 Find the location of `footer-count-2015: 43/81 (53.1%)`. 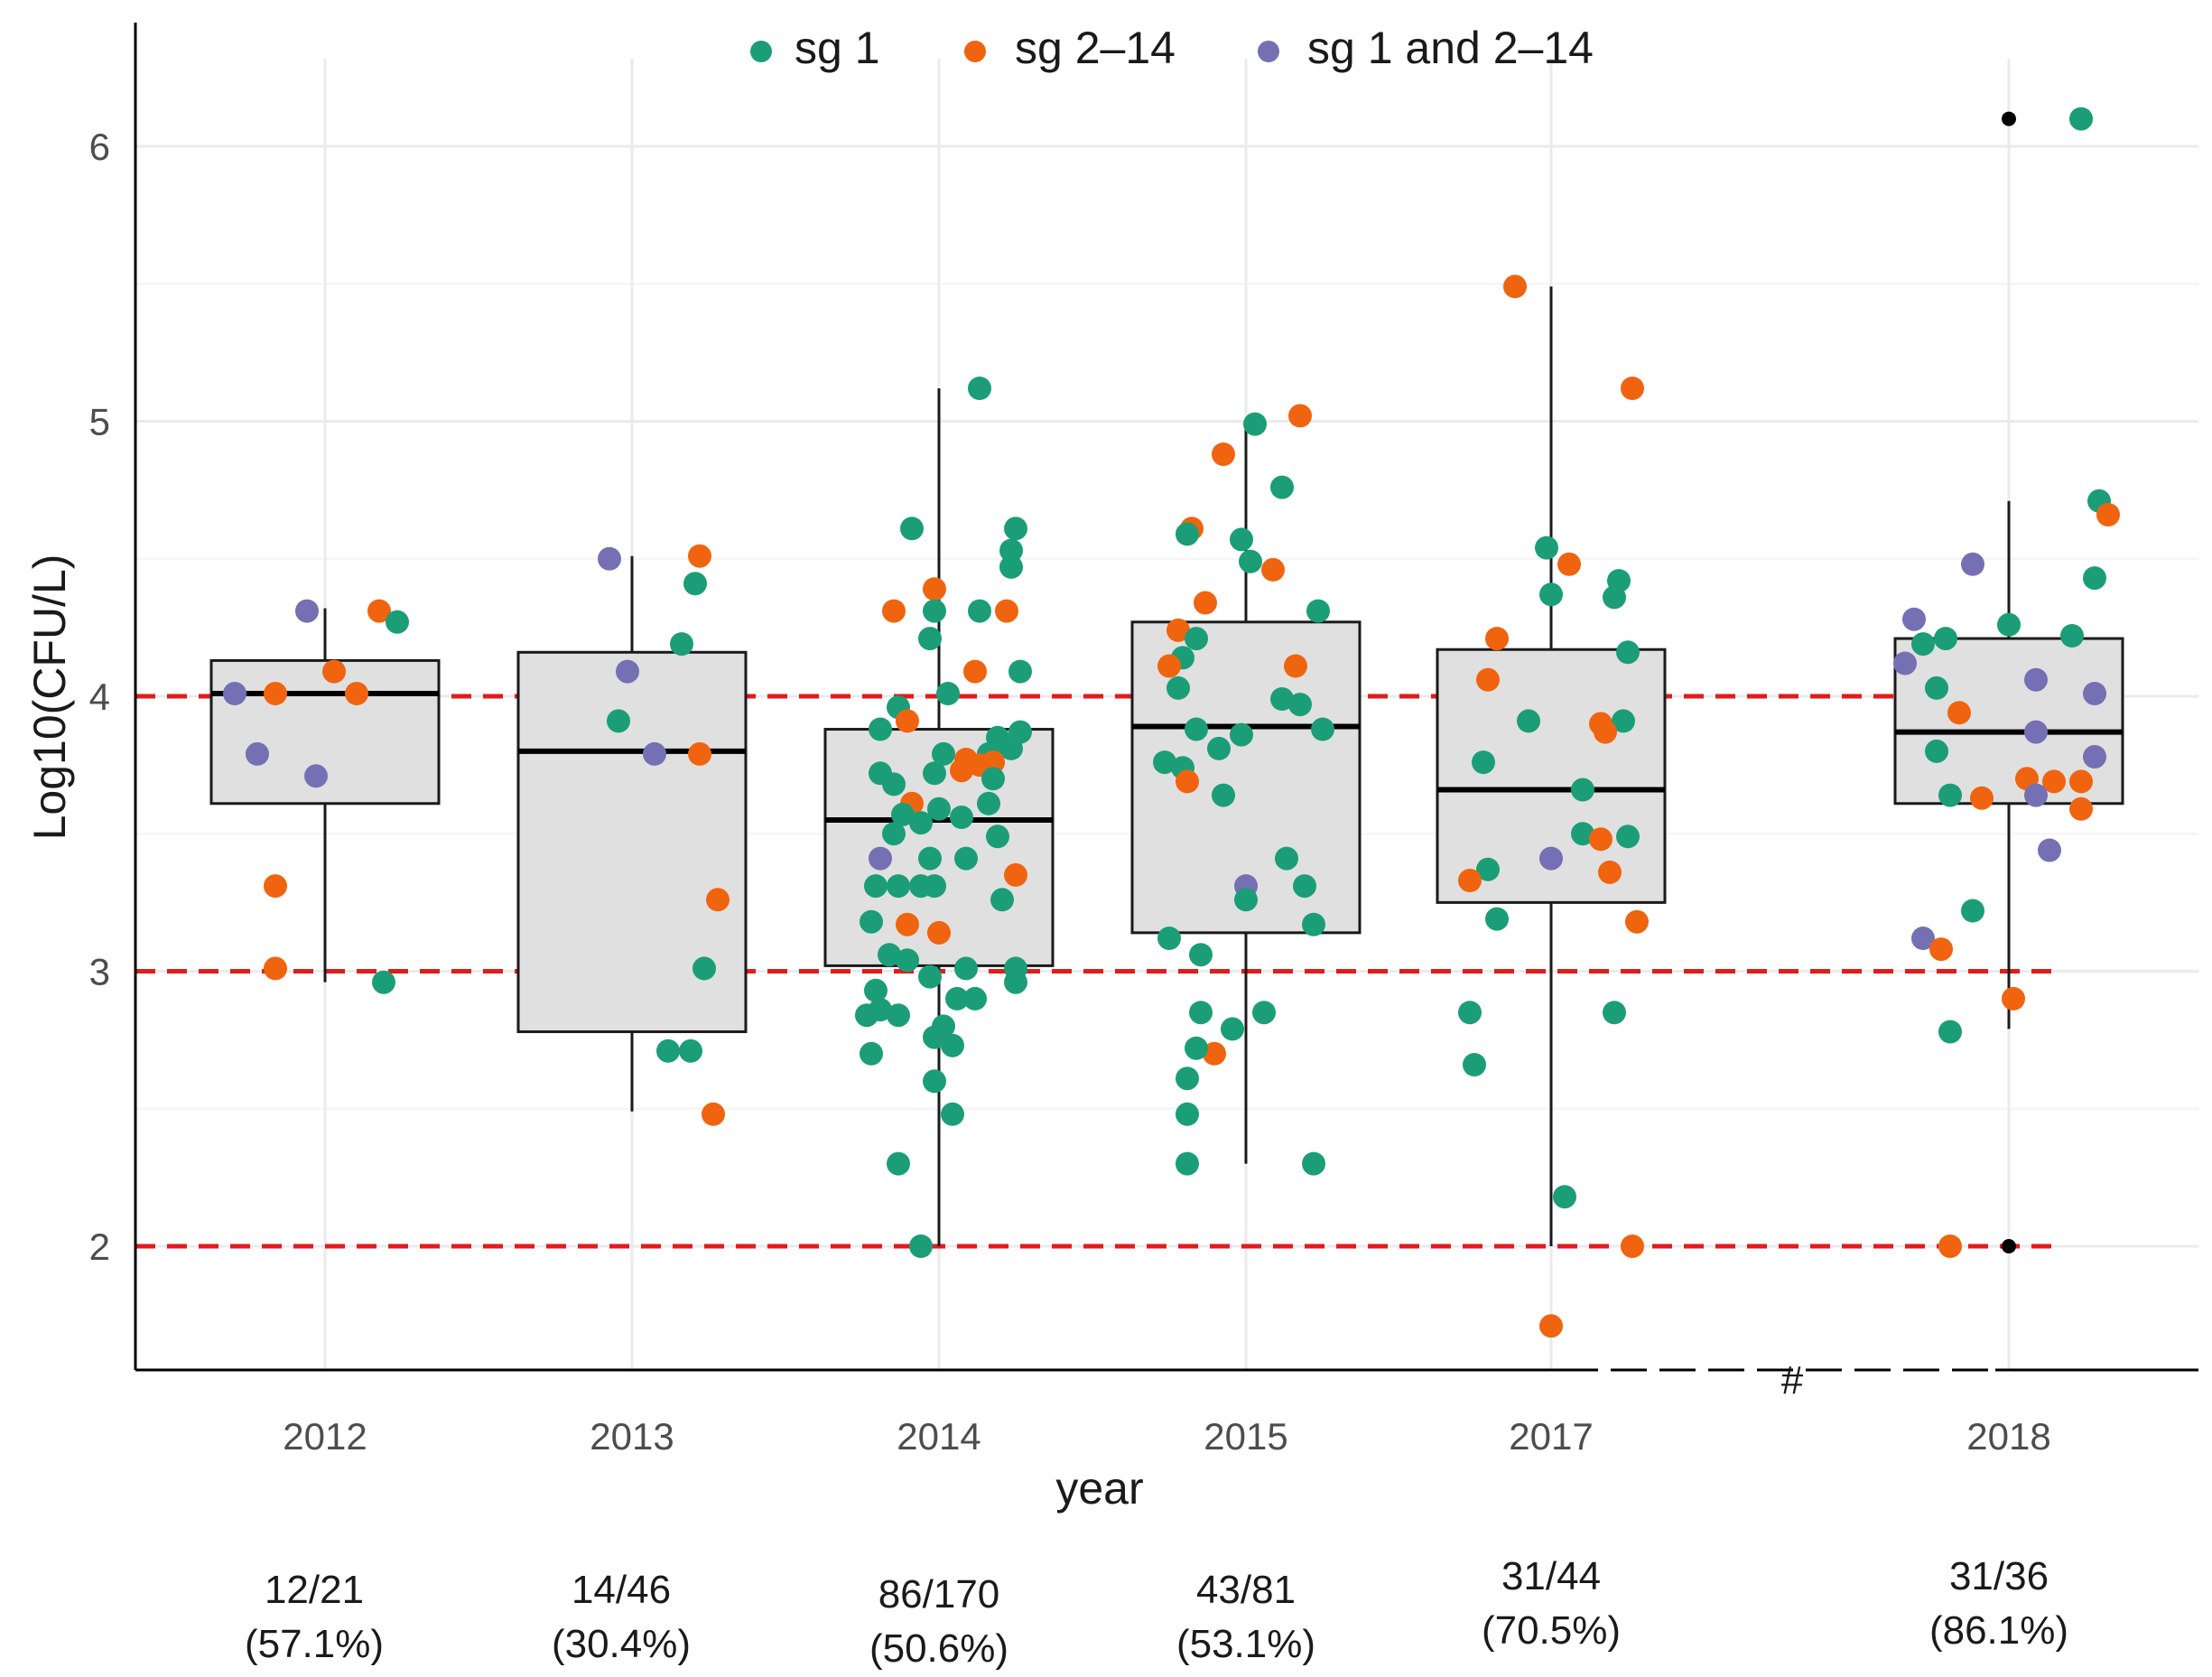

footer-count-2015: 43/81 (53.1%) is located at coordinates (1245, 1617).